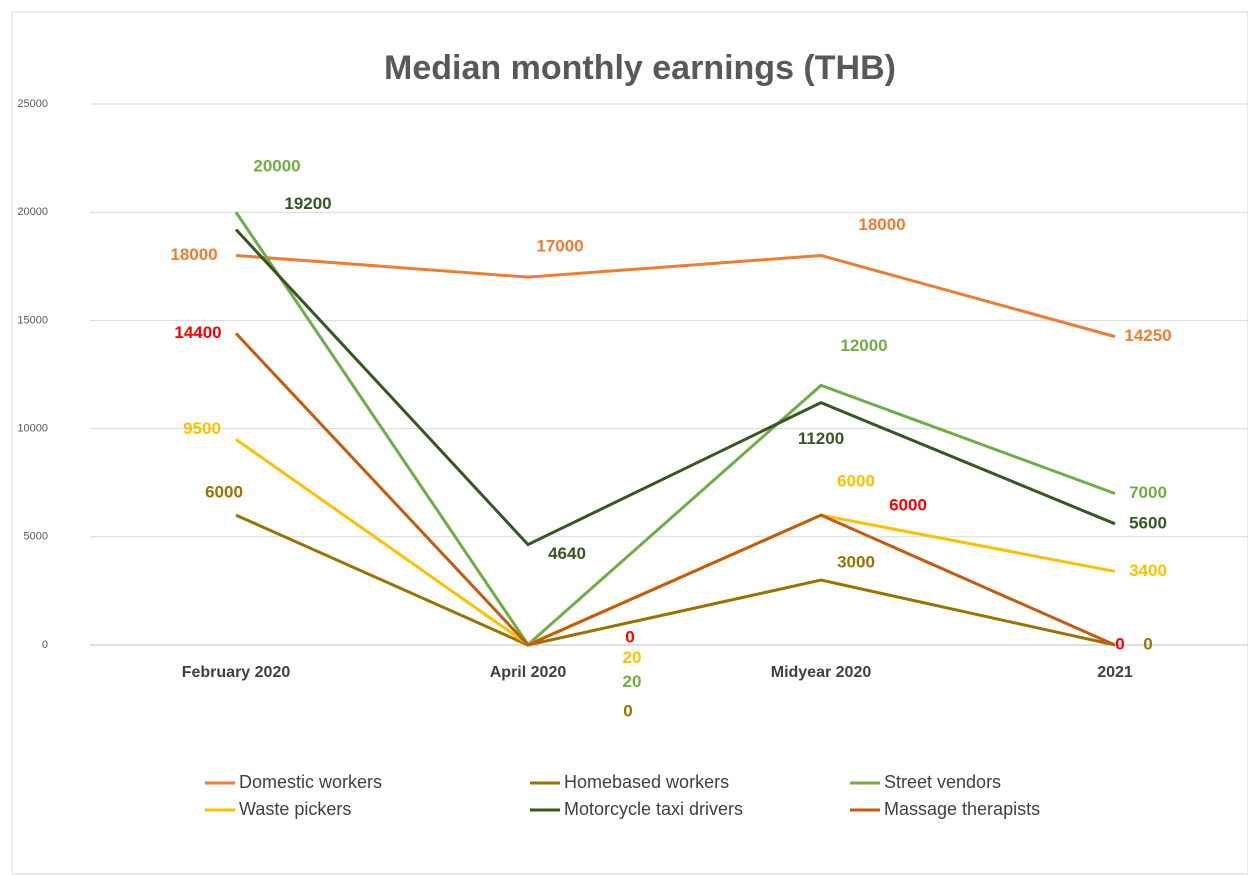  I want to click on y-tick-label: 10000, so click(32, 429).